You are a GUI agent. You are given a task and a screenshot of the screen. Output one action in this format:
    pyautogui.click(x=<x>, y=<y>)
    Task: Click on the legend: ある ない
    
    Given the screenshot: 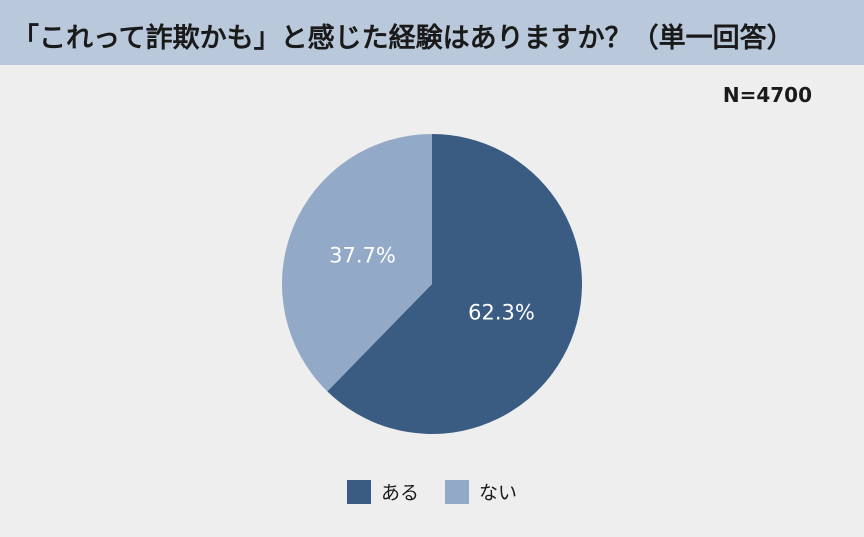 What is the action you would take?
    pyautogui.click(x=432, y=491)
    